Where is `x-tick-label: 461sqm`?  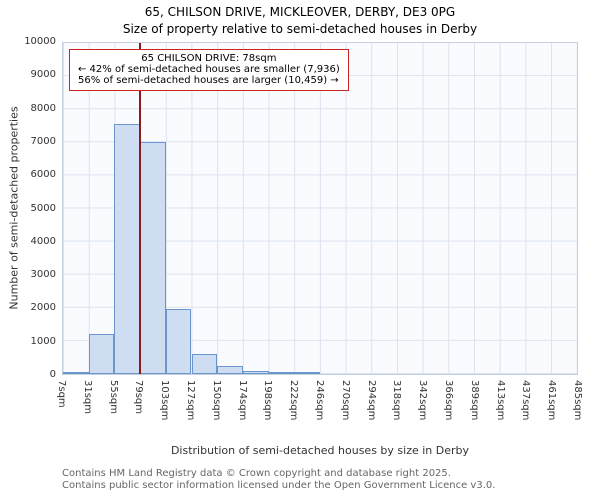
x-tick-label: 461sqm is located at coordinates (552, 400).